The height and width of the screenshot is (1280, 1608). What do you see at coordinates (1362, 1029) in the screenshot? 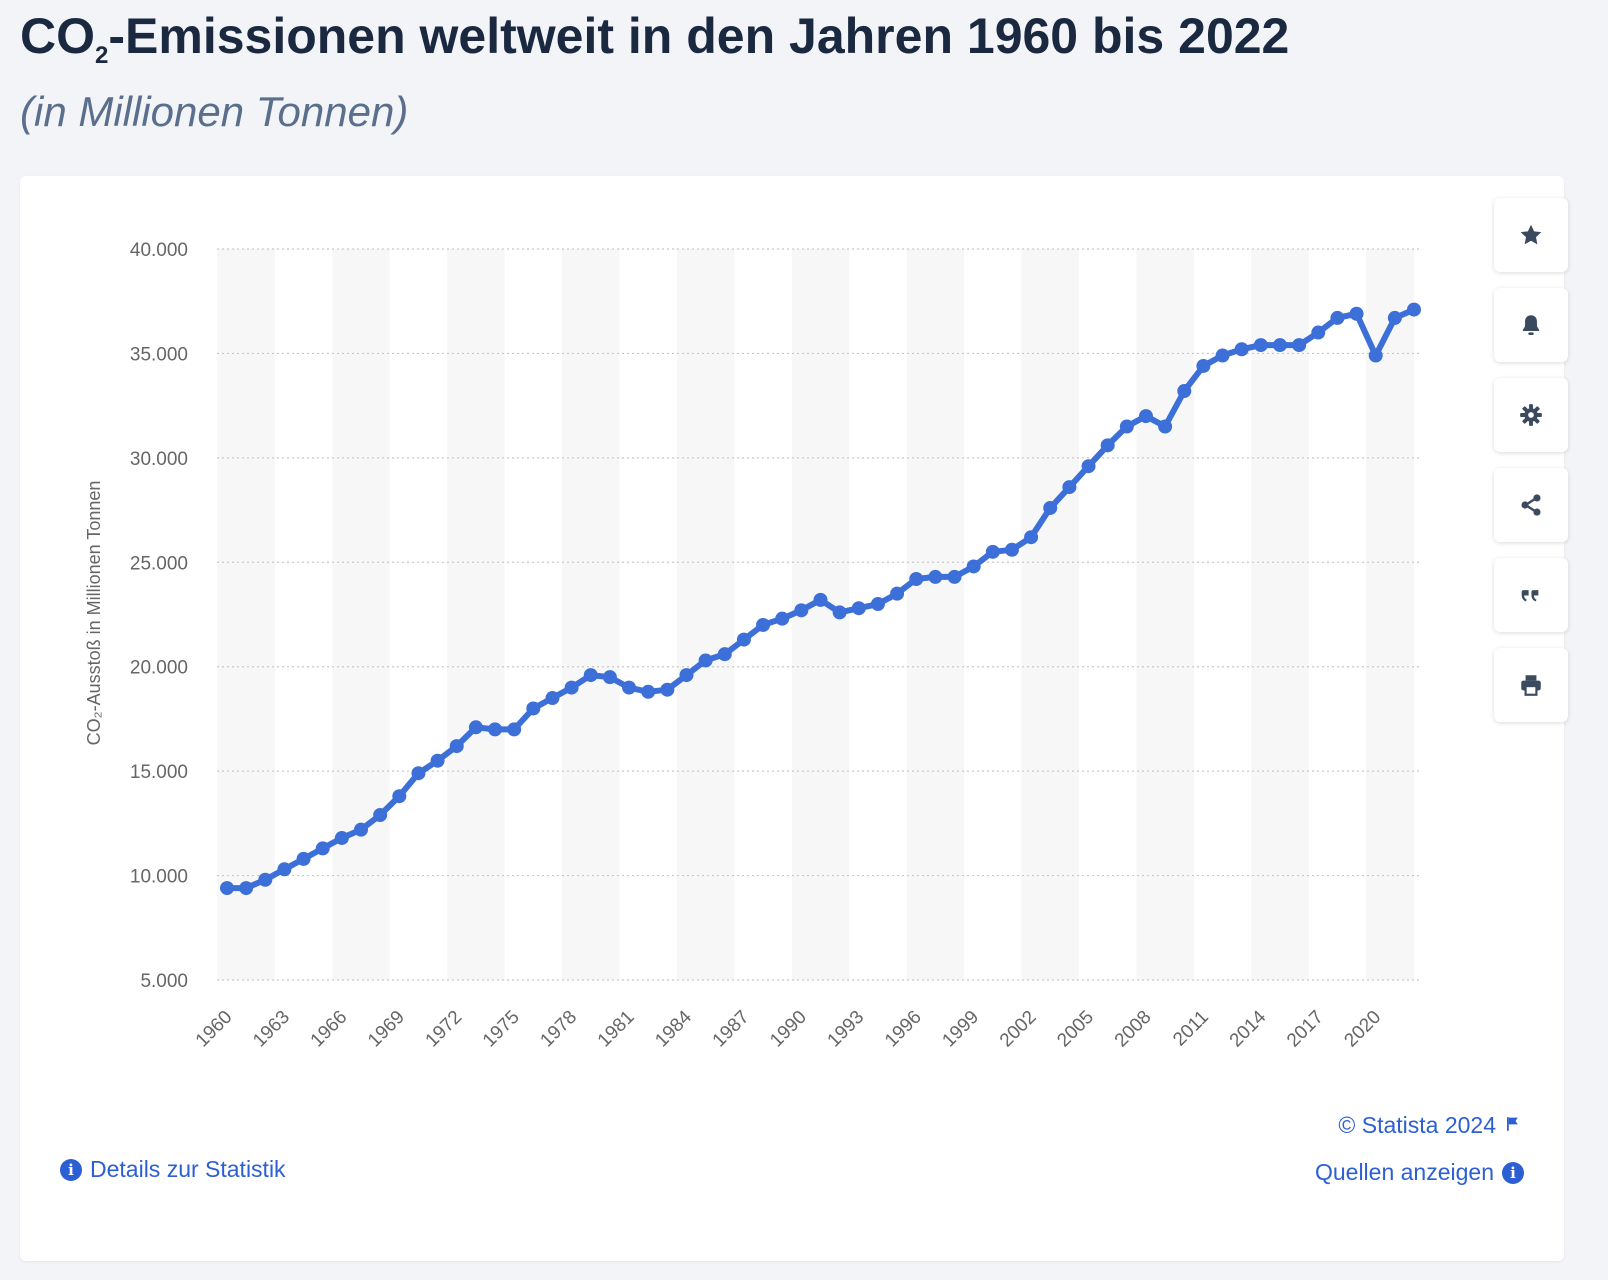
I see `x-tick-label: 2020` at bounding box center [1362, 1029].